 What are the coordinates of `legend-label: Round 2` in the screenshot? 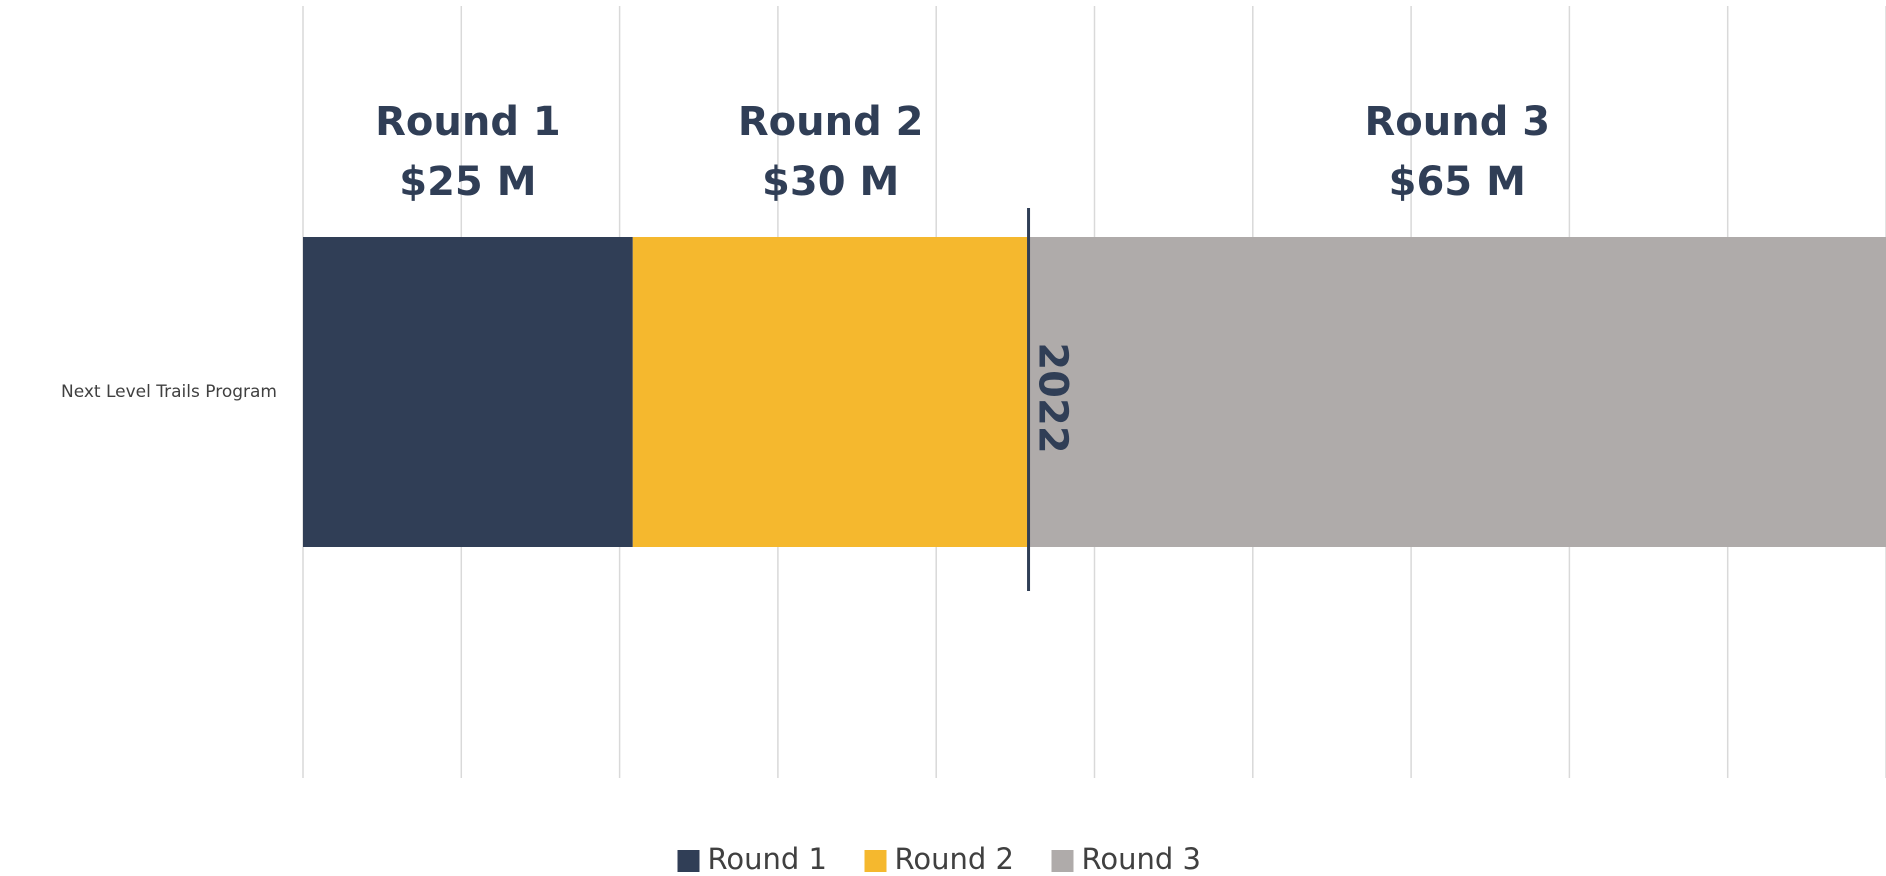 It's located at (954, 859).